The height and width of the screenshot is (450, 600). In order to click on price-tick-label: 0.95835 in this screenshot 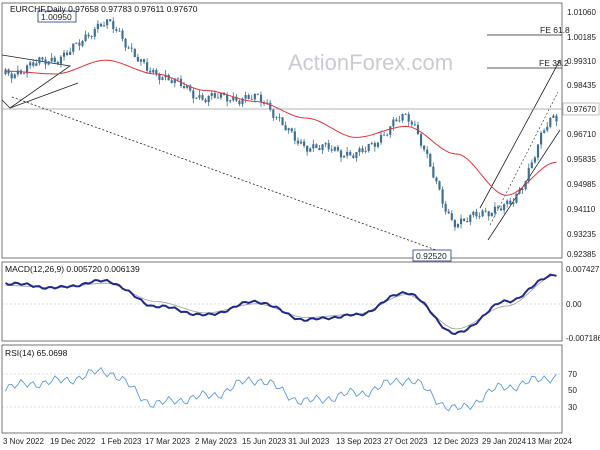, I will do `click(581, 159)`.